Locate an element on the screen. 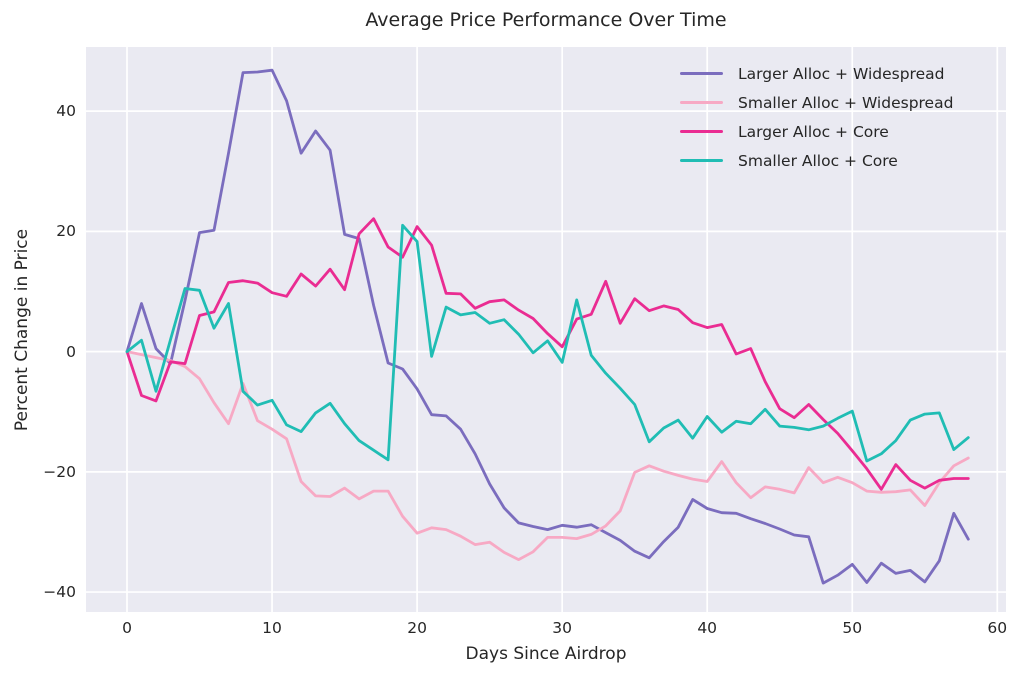 The width and height of the screenshot is (1030, 681). x-tick-label: 30 is located at coordinates (562, 628).